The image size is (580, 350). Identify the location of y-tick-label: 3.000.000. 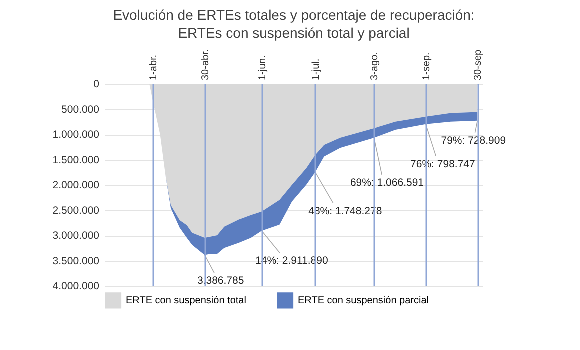
(76, 236).